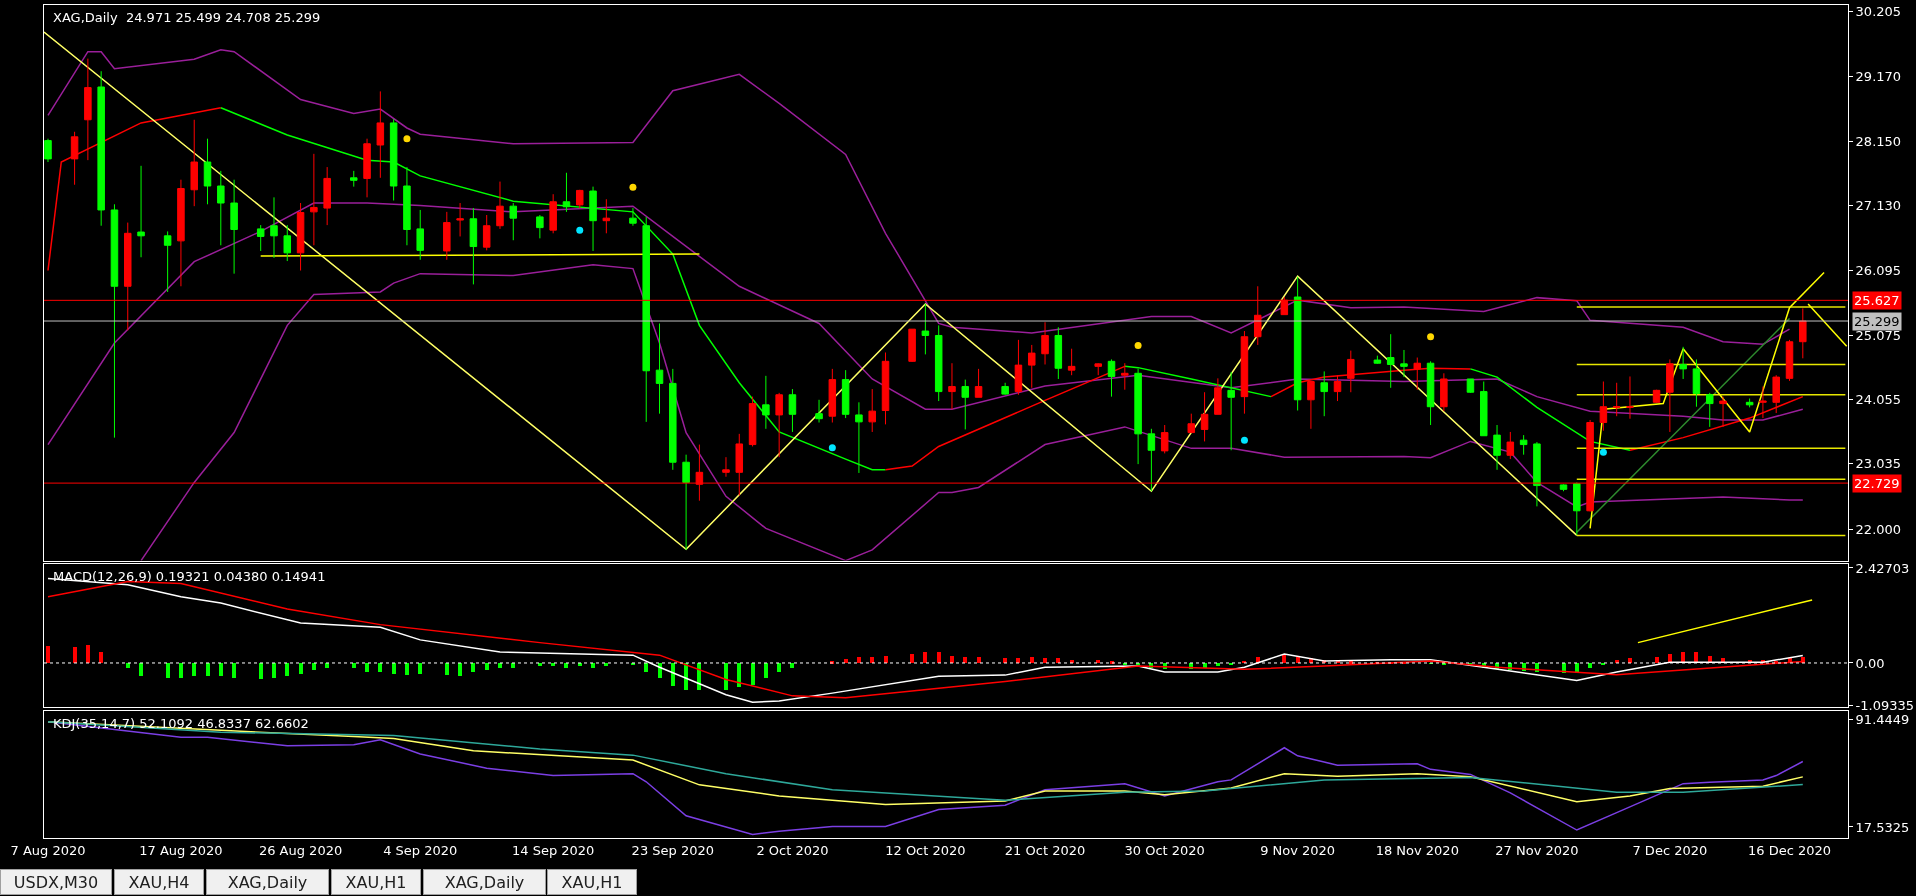 The height and width of the screenshot is (896, 1916). What do you see at coordinates (1885, 706) in the screenshot?
I see `y-tick-label: -1.09335` at bounding box center [1885, 706].